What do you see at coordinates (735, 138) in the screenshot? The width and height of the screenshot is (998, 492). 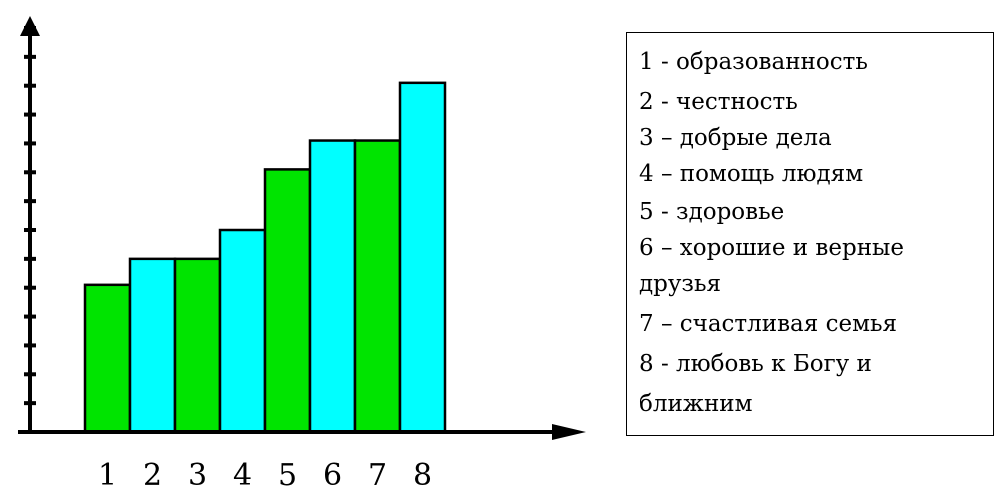 I see `legend-item-3: 3 – добрые дела` at bounding box center [735, 138].